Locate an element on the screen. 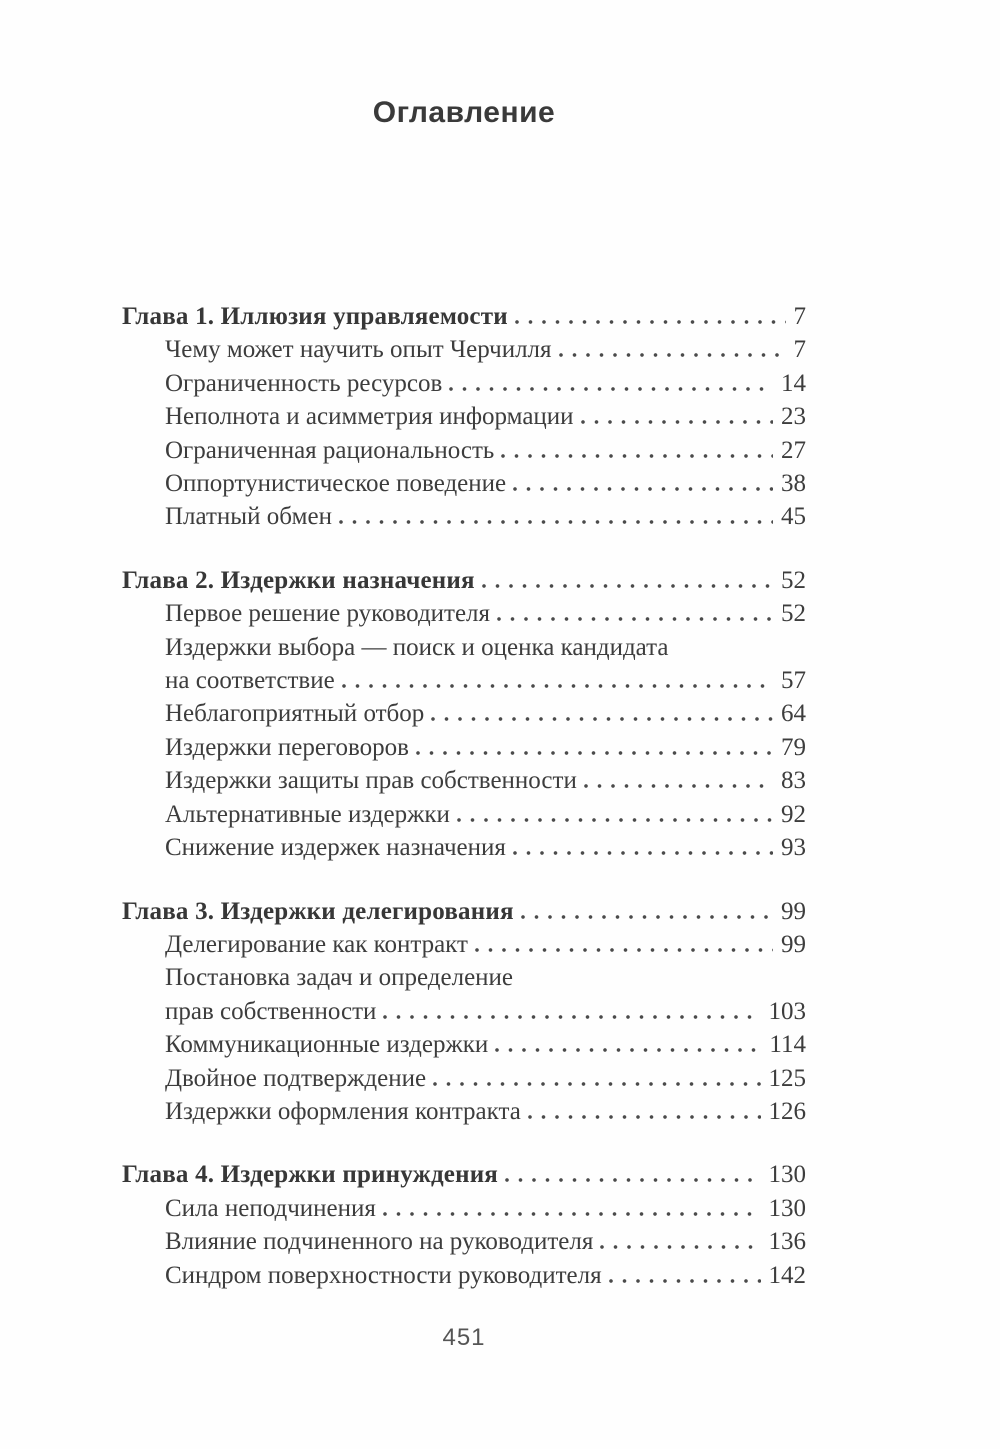 Image resolution: width=1000 pixels, height=1449 pixels. page-title: Оглавление is located at coordinates (464, 112).